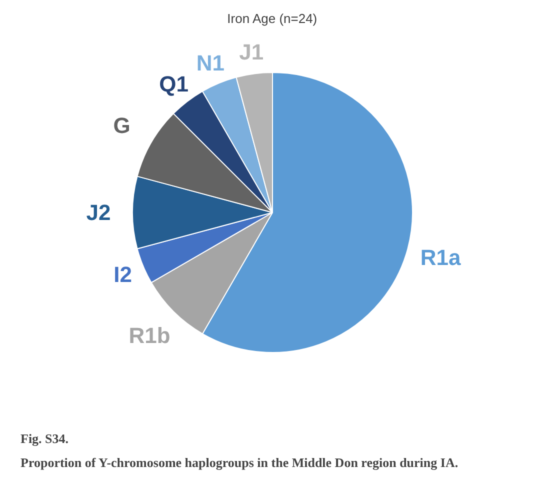 The width and height of the screenshot is (550, 502). I want to click on caption: Fig. S34., so click(44, 438).